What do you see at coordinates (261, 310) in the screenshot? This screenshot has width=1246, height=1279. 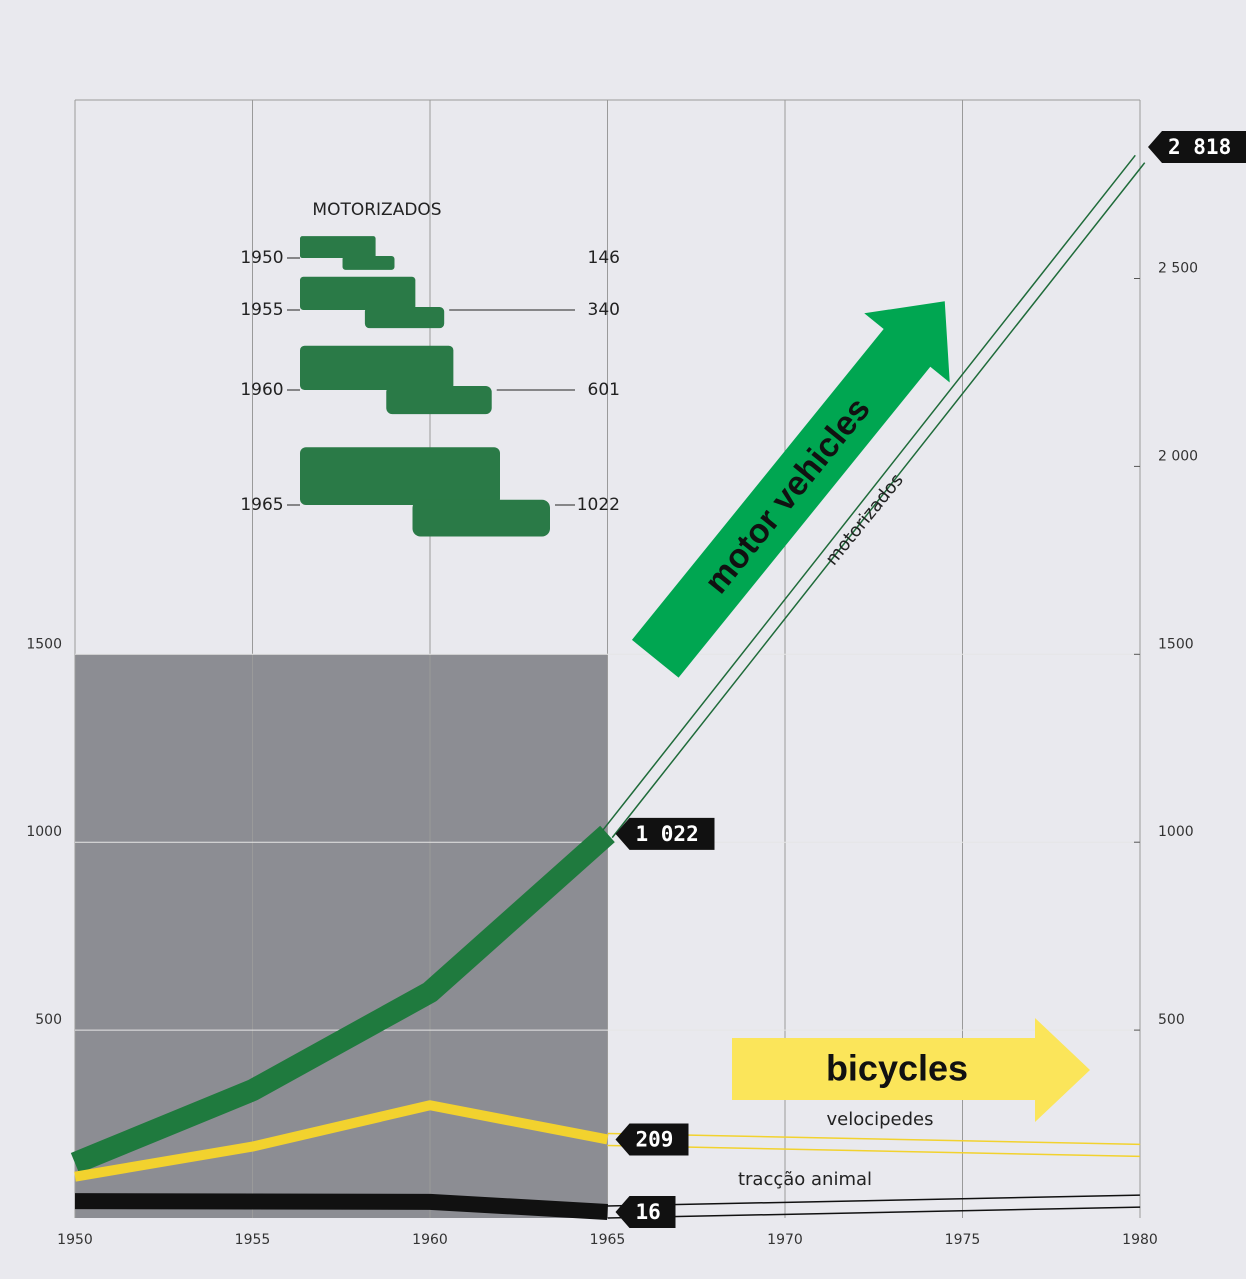 I see `inset-year: 1955` at bounding box center [261, 310].